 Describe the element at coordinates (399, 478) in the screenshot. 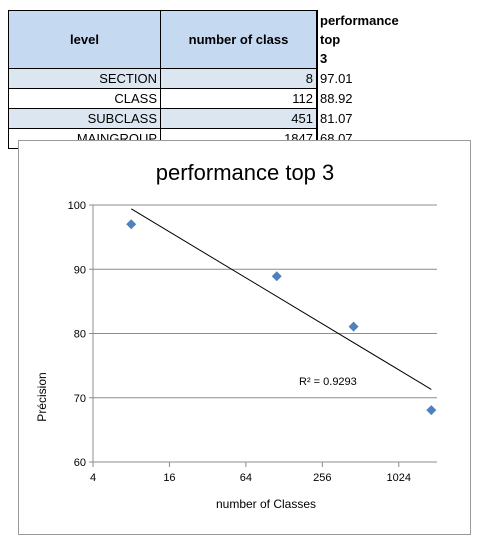

I see `x-tick-label: 1024` at that location.